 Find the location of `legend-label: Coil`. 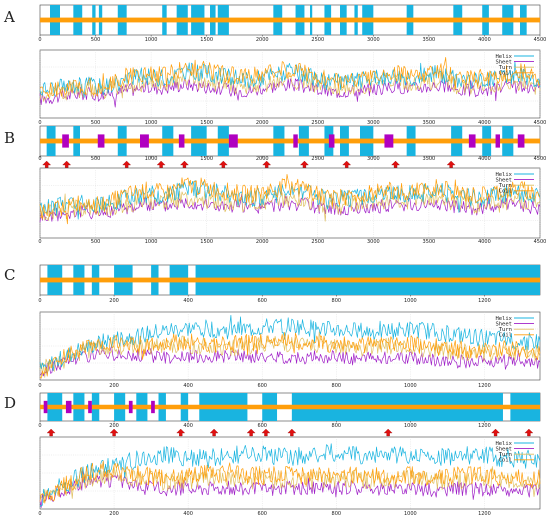

legend-label: Coil is located at coordinates (505, 461).